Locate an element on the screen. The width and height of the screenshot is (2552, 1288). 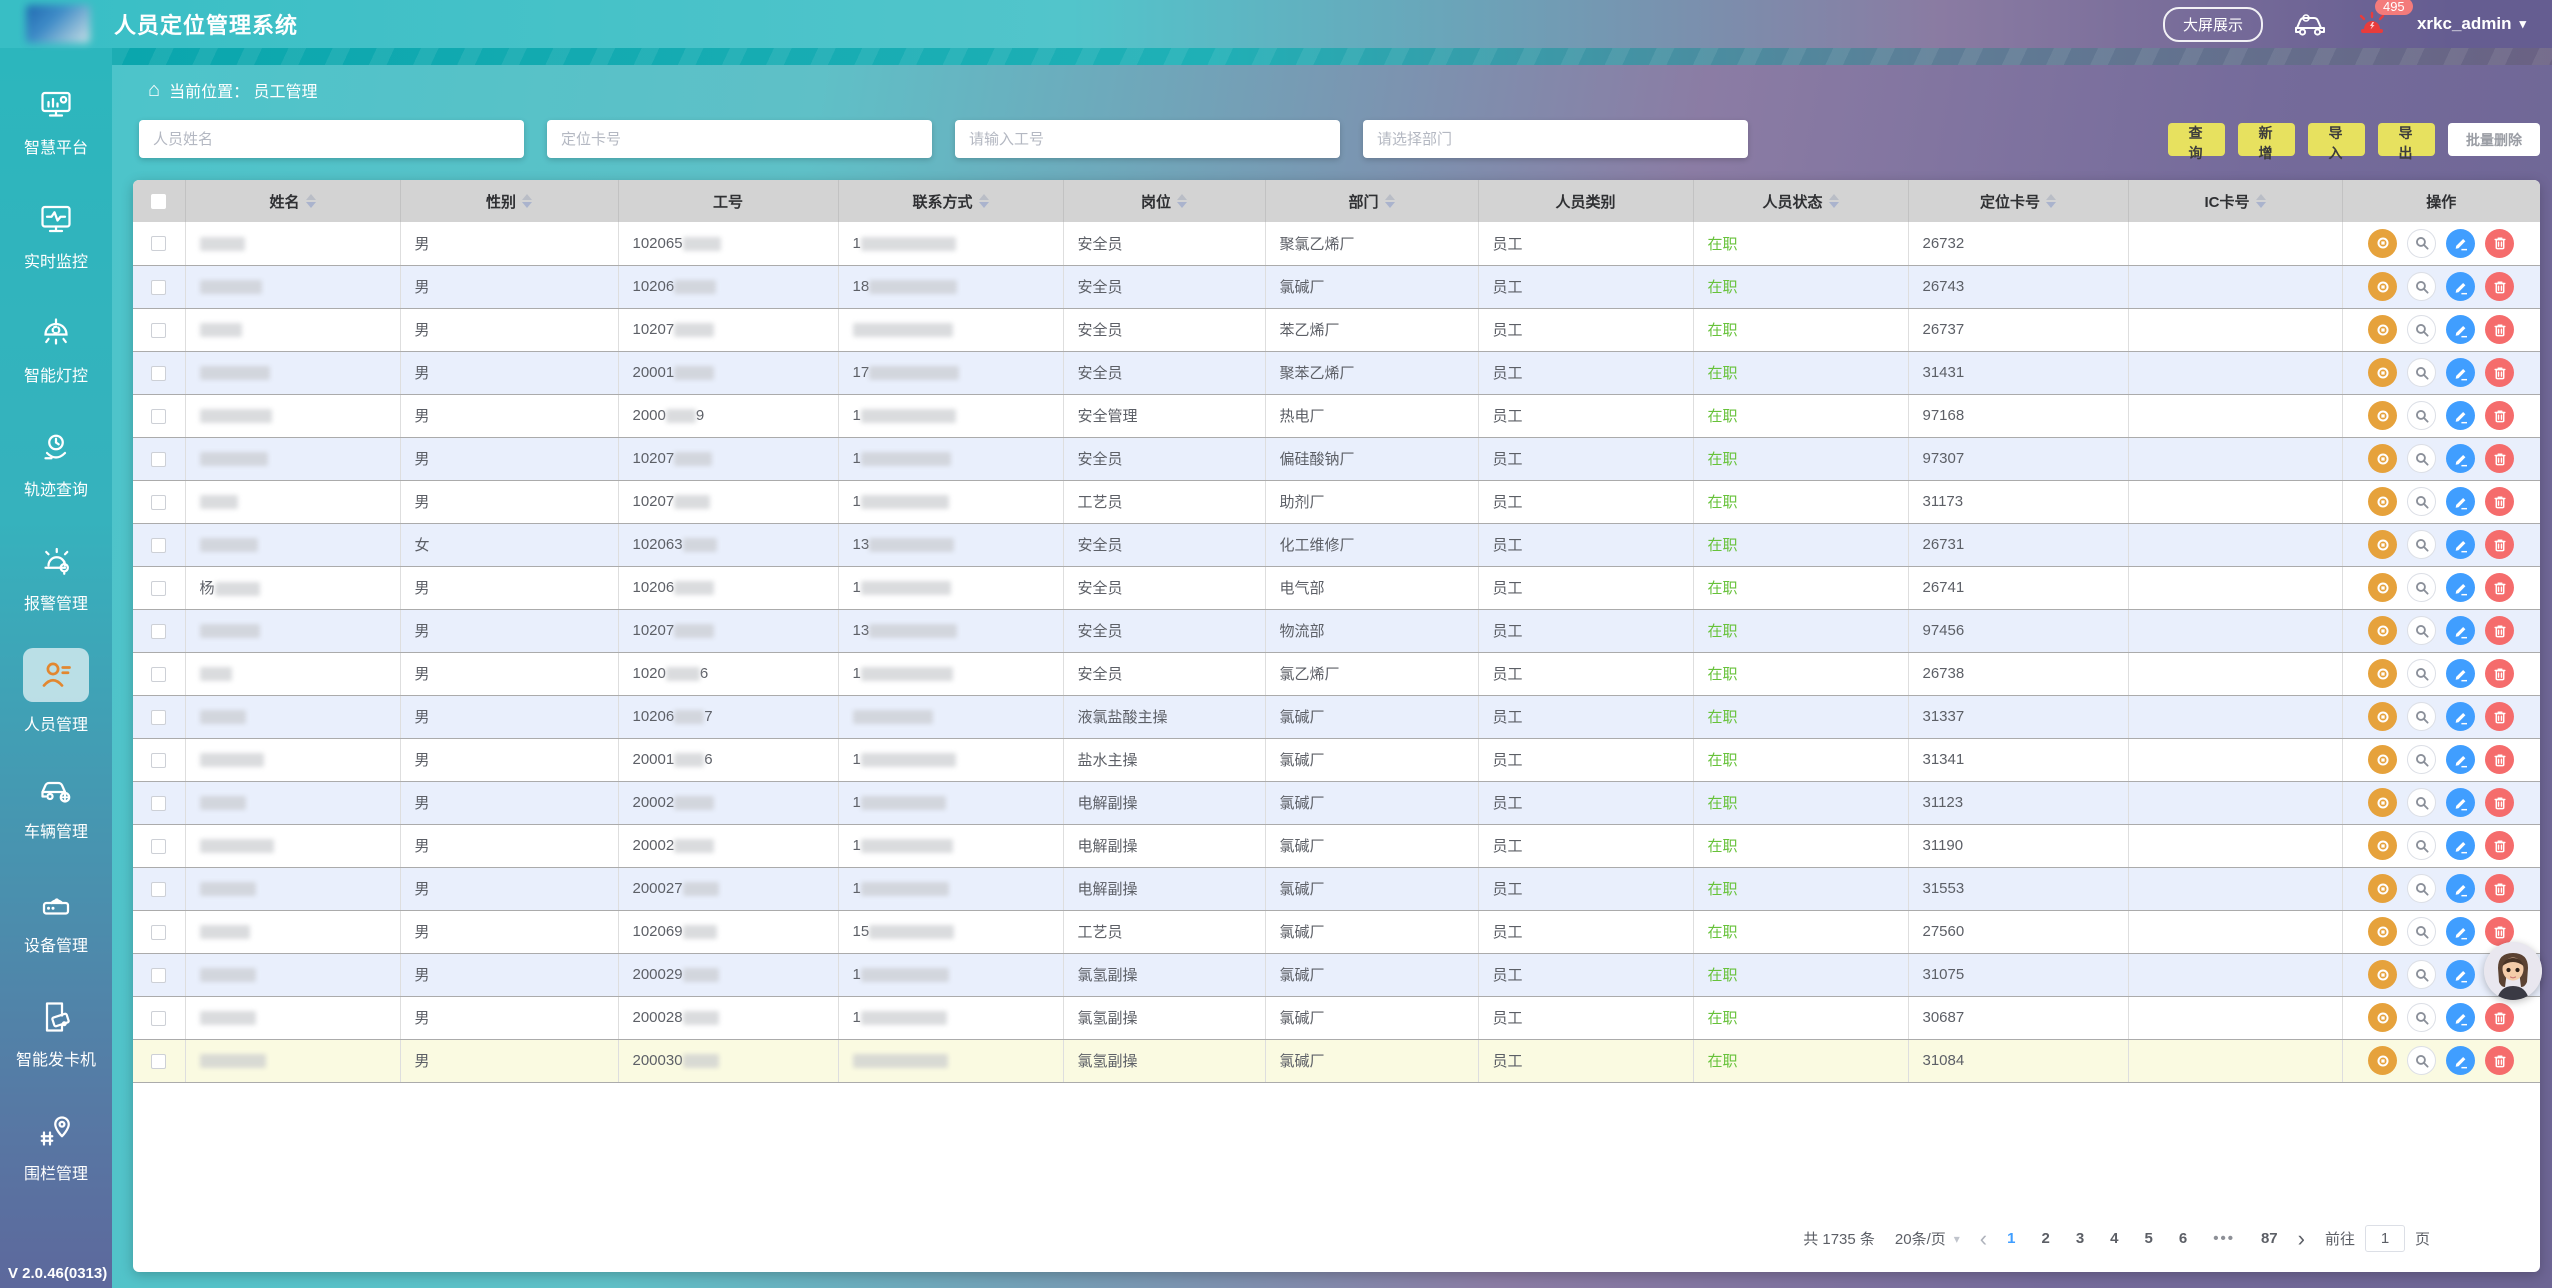
user-menu: xrkc_admin ▾ is located at coordinates (2471, 24).